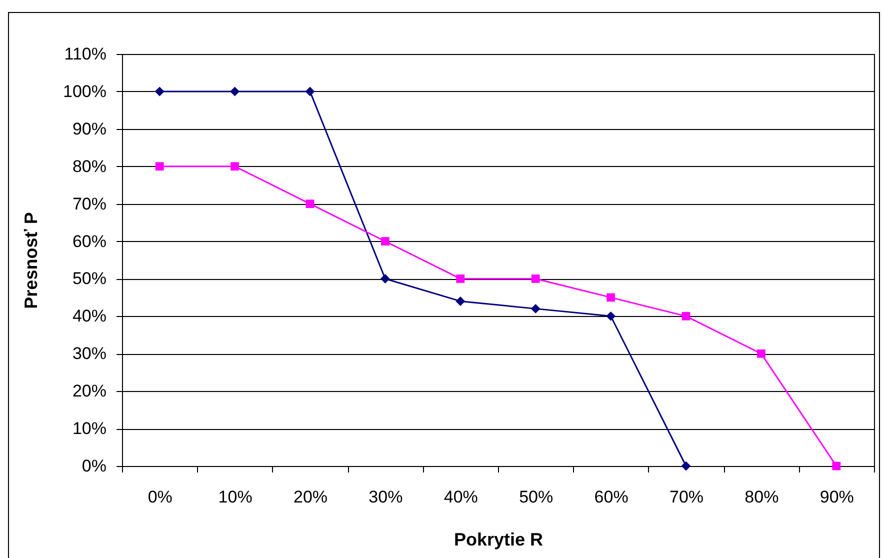  What do you see at coordinates (89, 241) in the screenshot?
I see `y-tick-label: 60%` at bounding box center [89, 241].